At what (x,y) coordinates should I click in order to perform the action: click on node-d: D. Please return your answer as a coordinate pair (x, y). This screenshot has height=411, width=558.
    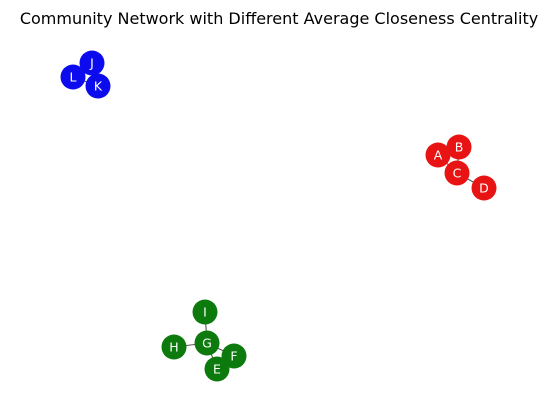
    Looking at the image, I should click on (484, 188).